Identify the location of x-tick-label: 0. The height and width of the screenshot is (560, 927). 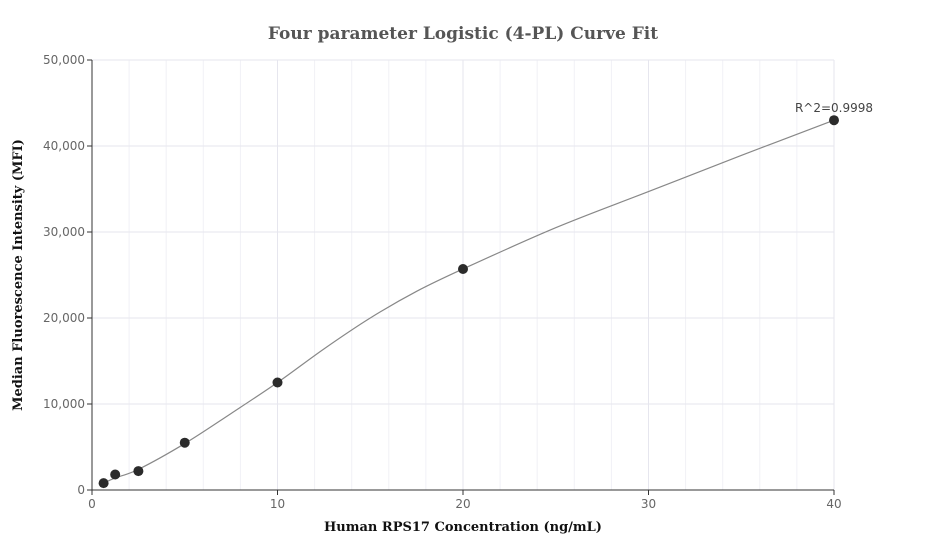
(92, 504).